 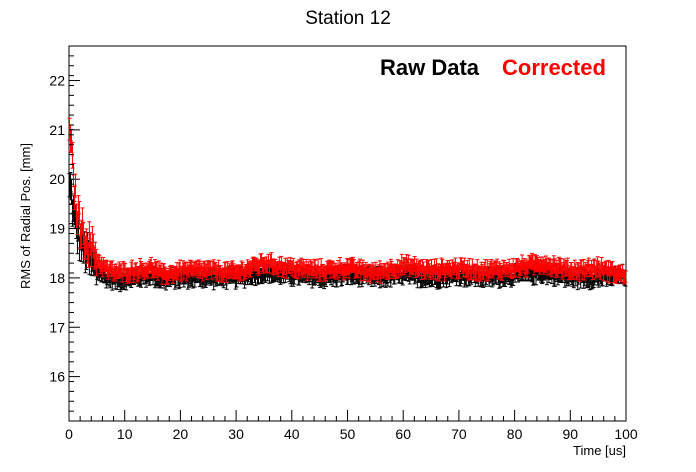 I want to click on y-tick-label: 16, so click(x=57, y=377).